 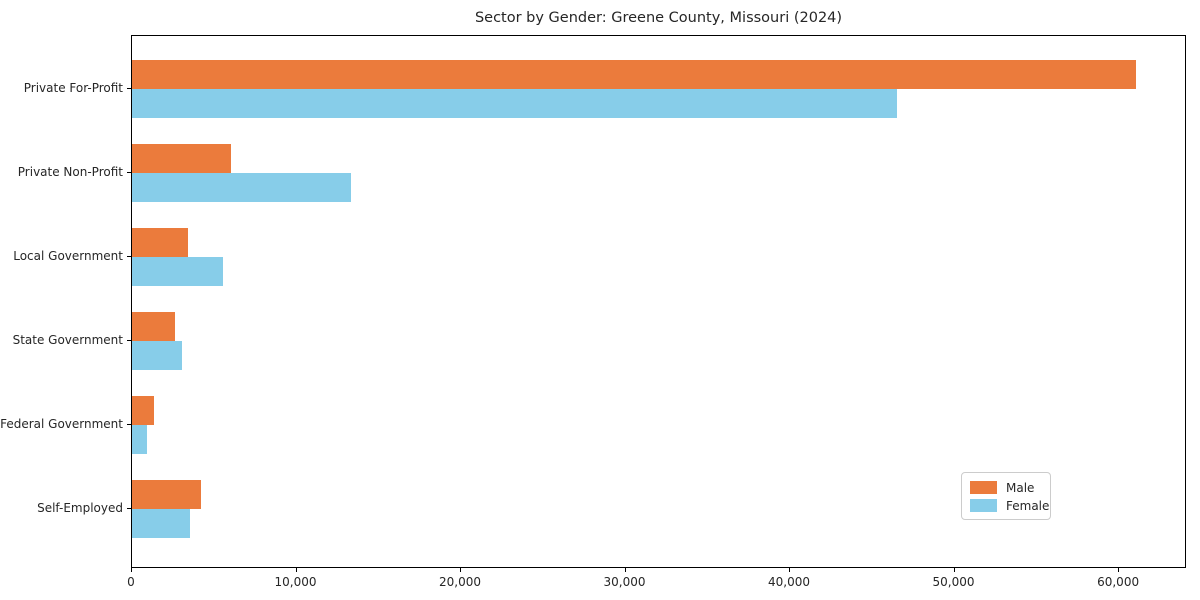 What do you see at coordinates (153, 326) in the screenshot?
I see `bar-male-state-government` at bounding box center [153, 326].